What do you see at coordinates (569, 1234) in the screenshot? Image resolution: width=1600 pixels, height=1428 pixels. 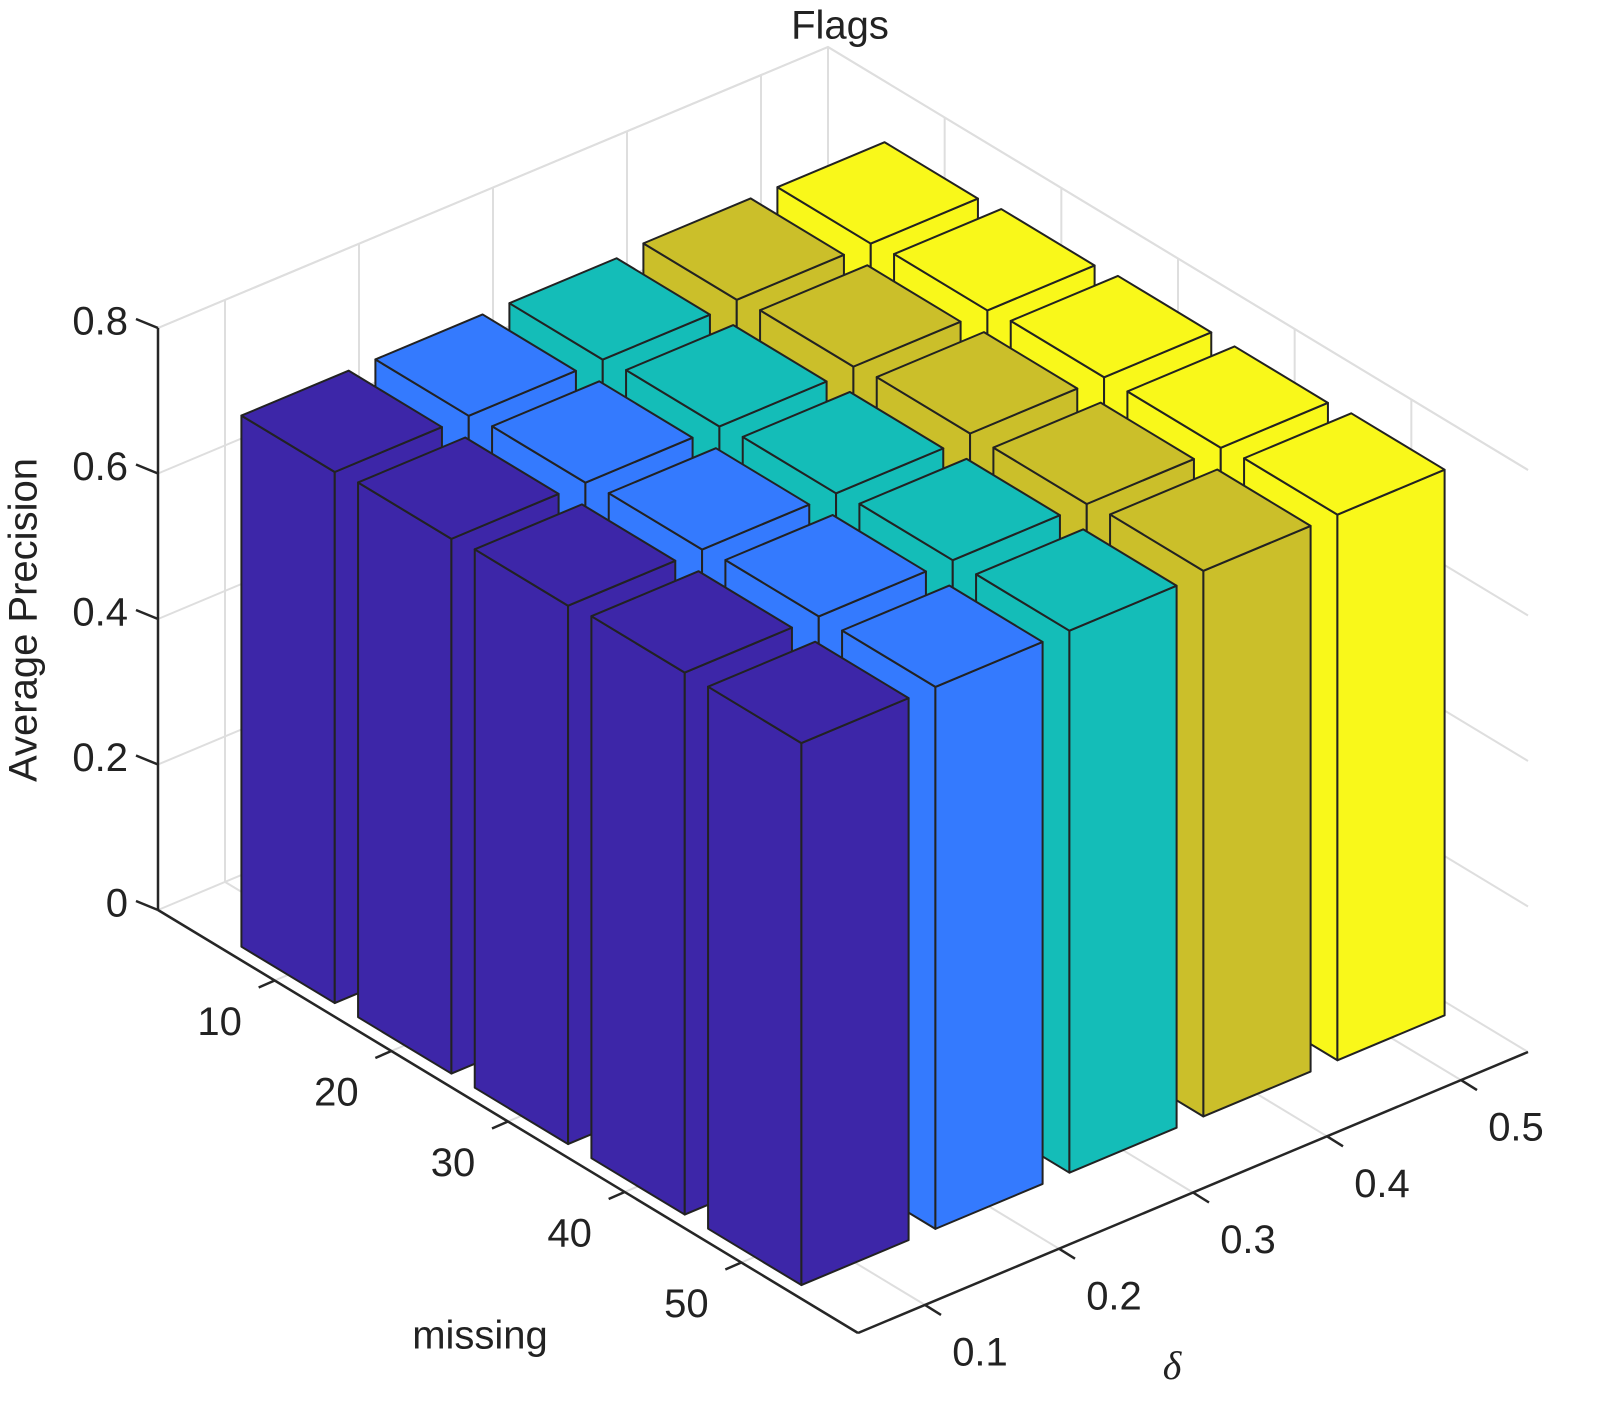 I see `x-tick-label: 40` at bounding box center [569, 1234].